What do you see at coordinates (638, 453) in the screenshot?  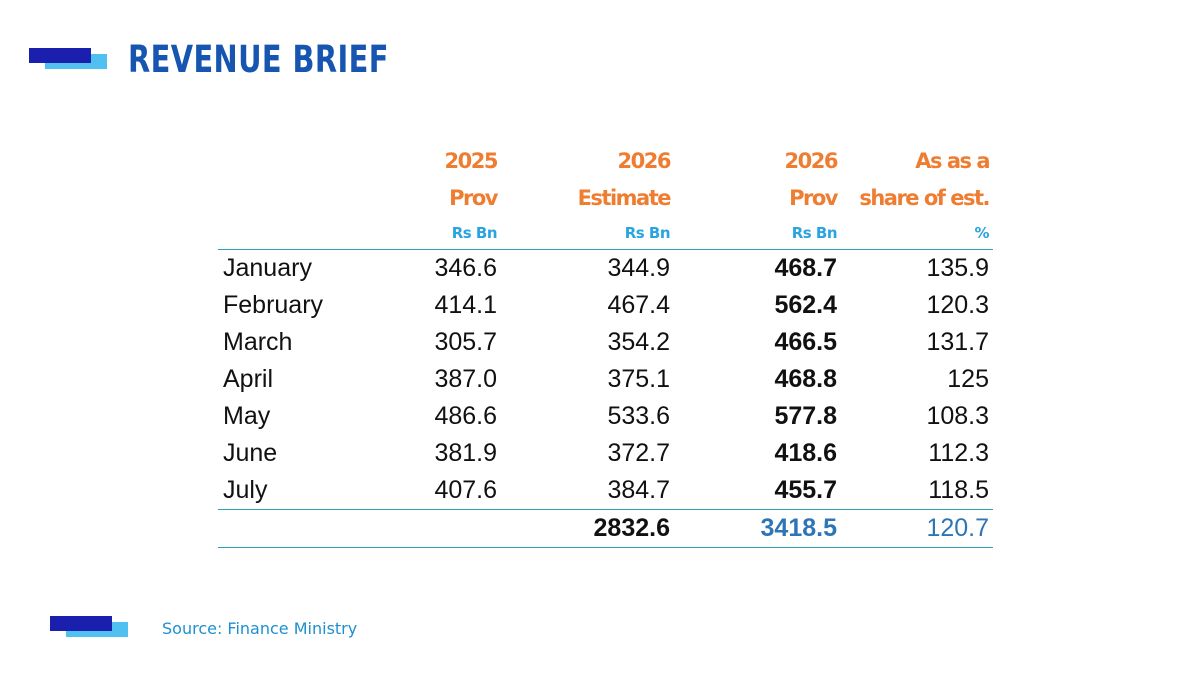 I see `cell-2026-est: 372.7` at bounding box center [638, 453].